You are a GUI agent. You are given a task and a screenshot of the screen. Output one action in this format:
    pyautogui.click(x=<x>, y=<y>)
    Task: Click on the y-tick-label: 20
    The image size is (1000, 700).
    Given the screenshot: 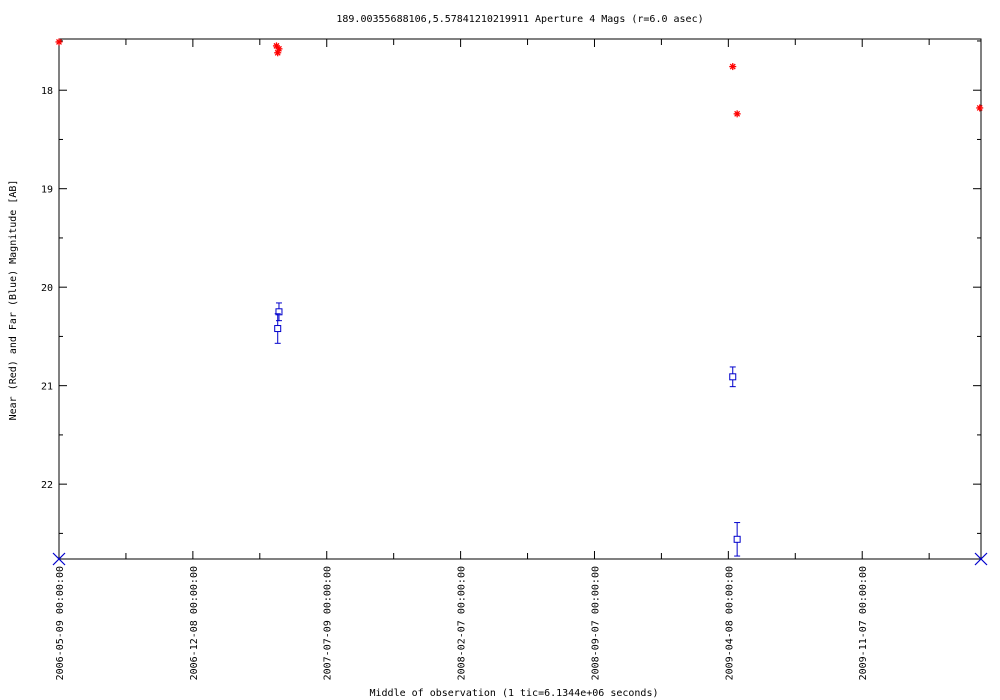 What is the action you would take?
    pyautogui.click(x=47, y=288)
    